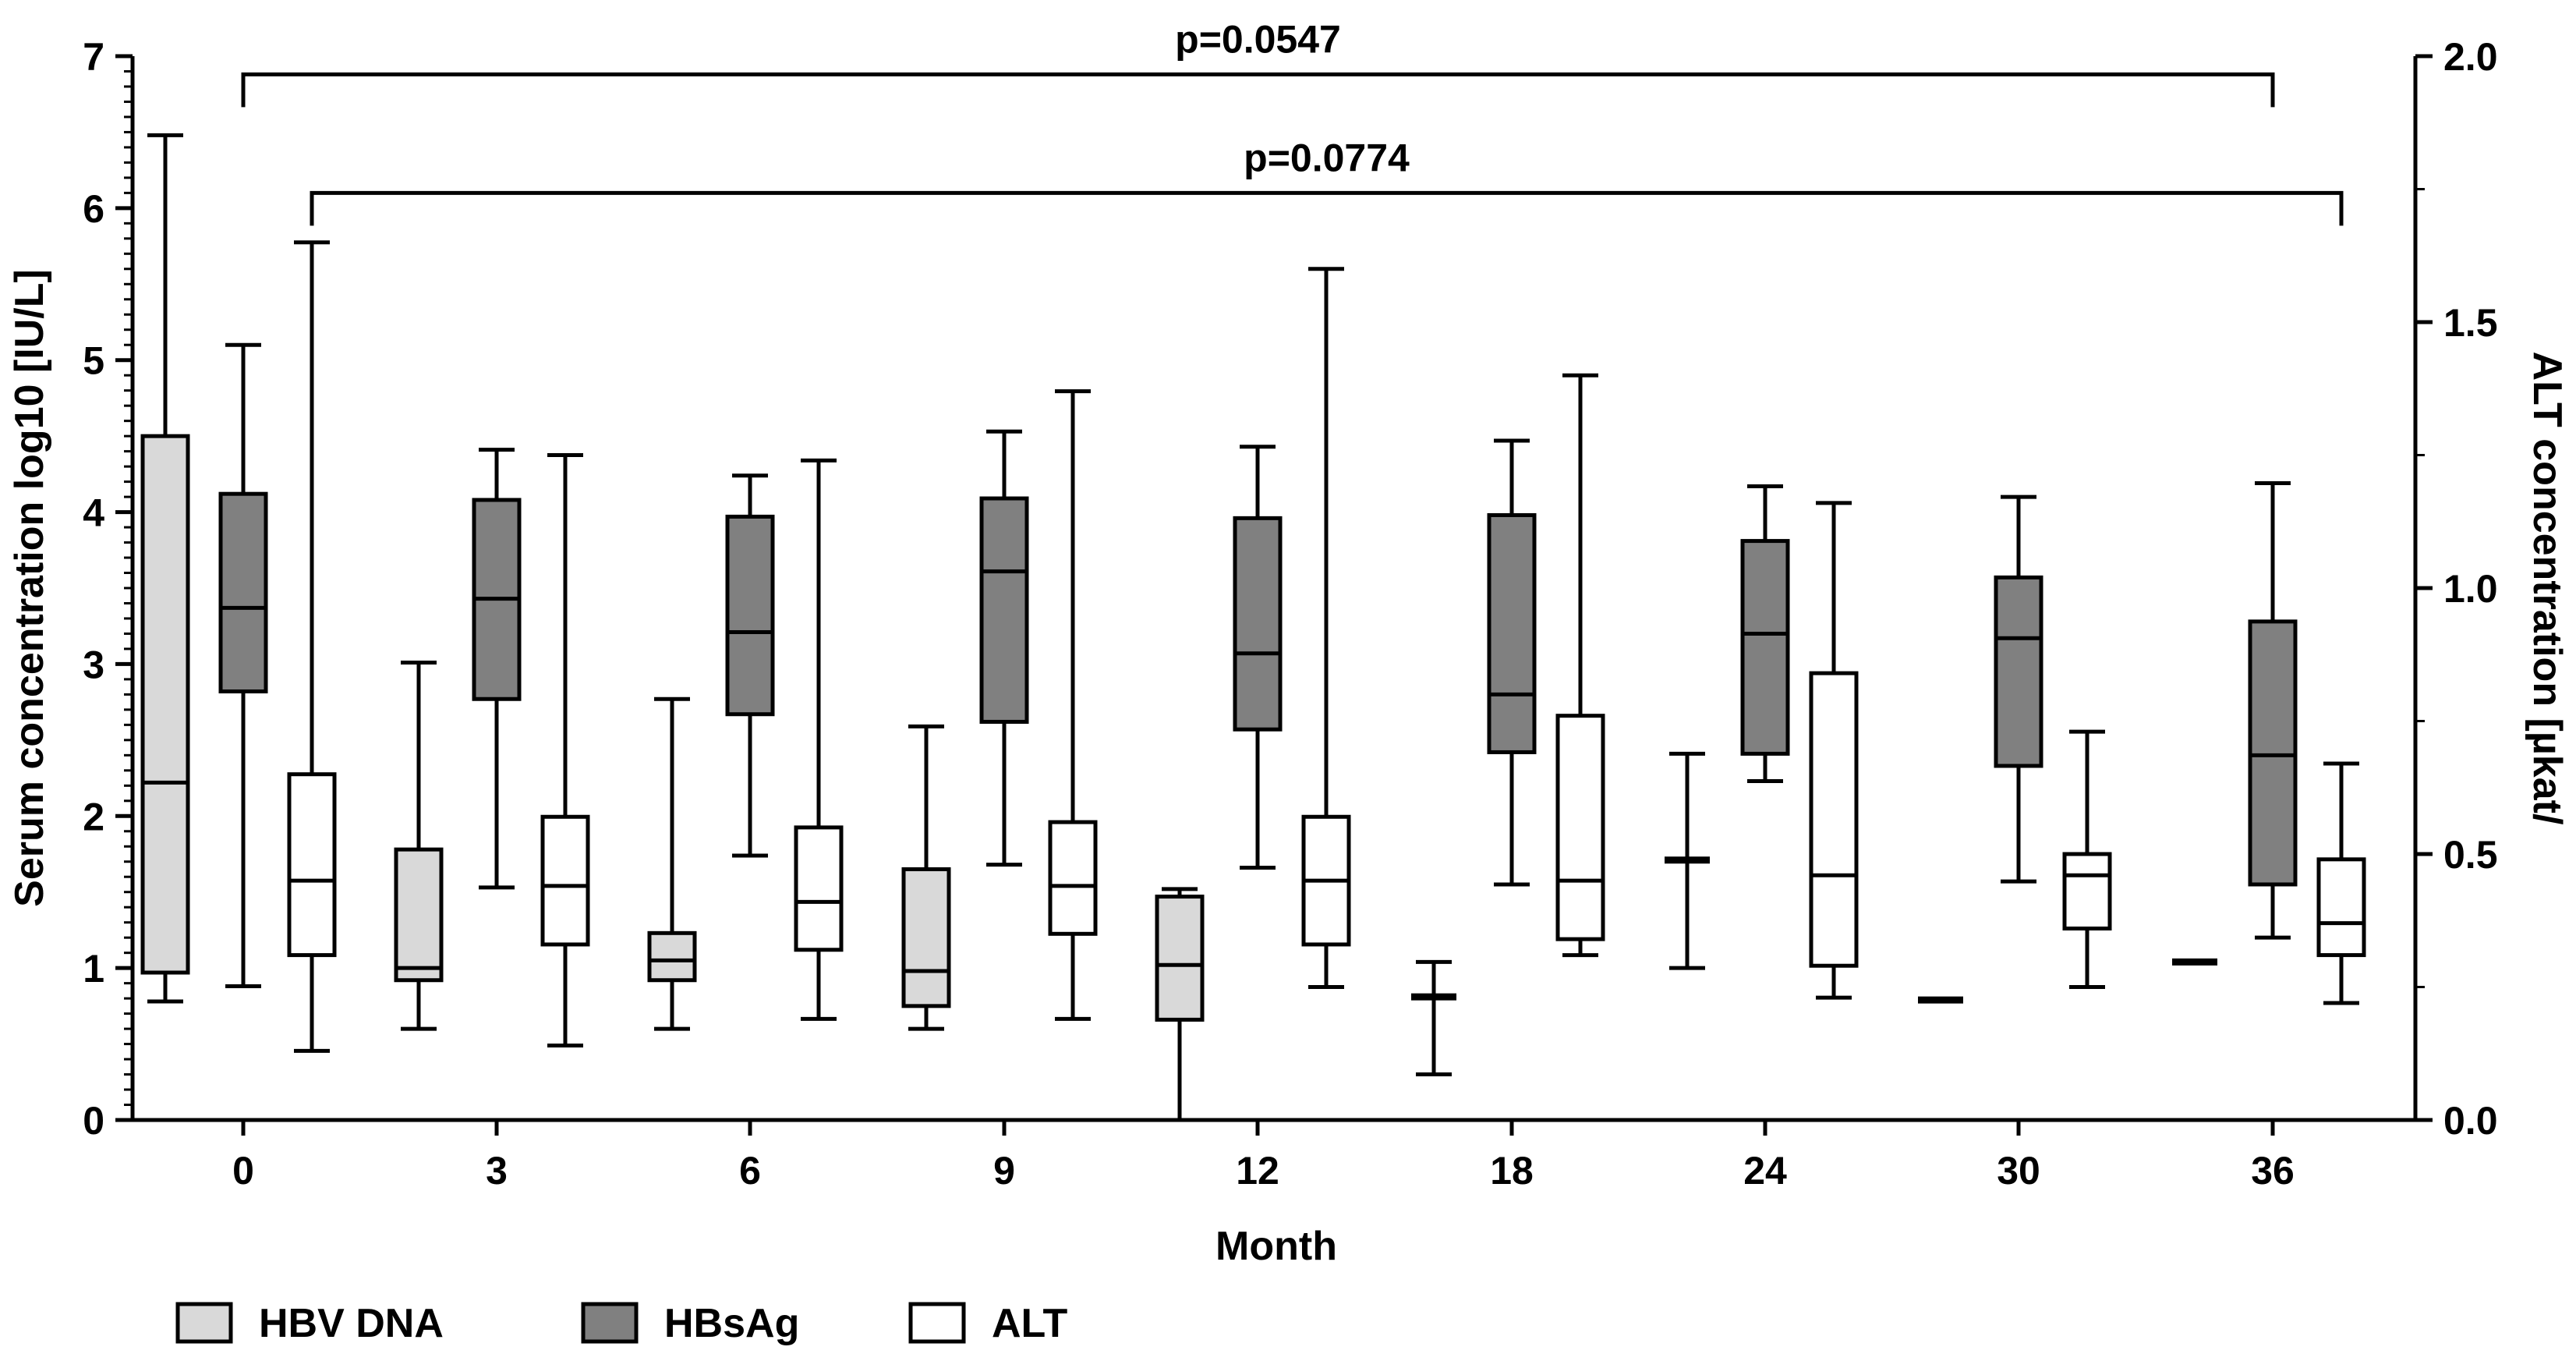 The image size is (2576, 1361). I want to click on legend-label: HBV DNA, so click(351, 1323).